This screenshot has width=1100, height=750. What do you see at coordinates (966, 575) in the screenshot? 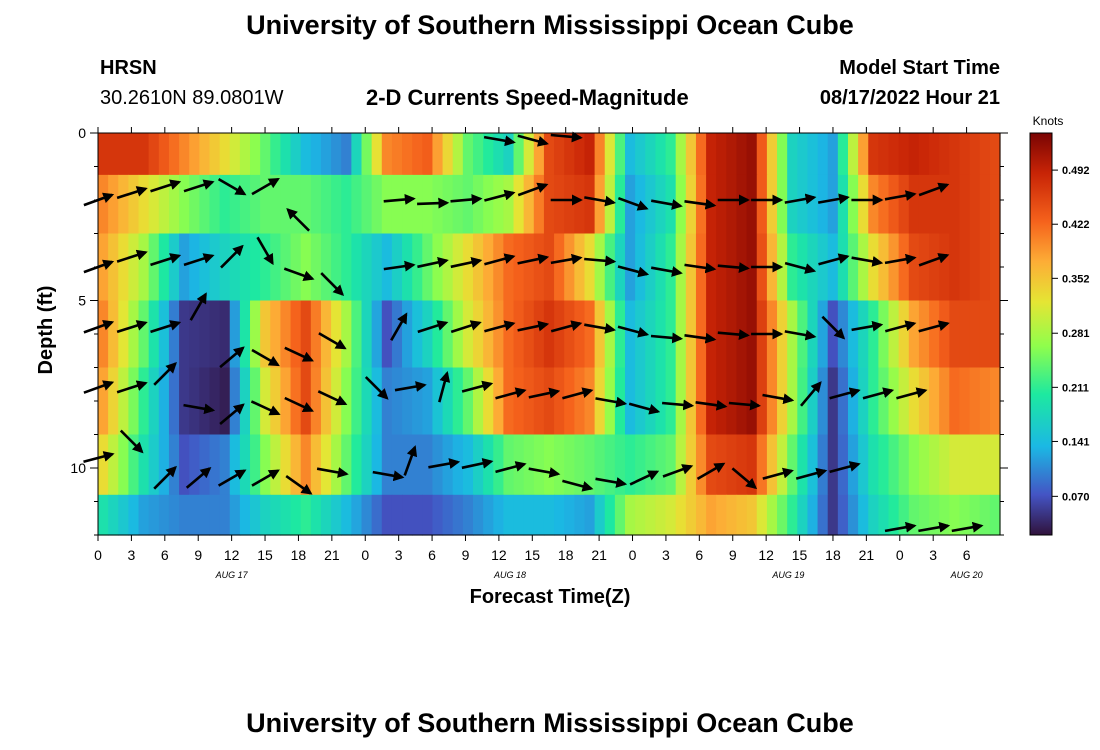
I see `date-label: AUG 20` at bounding box center [966, 575].